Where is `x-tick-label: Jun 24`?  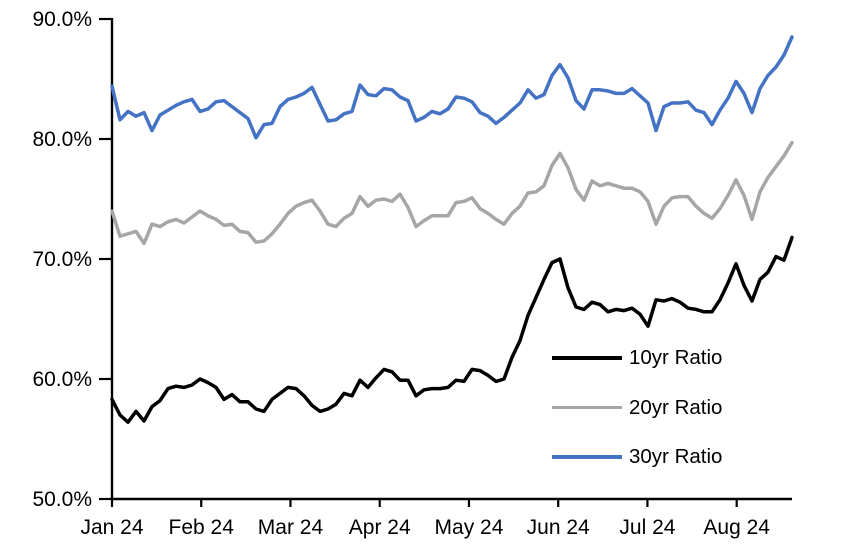 x-tick-label: Jun 24 is located at coordinates (558, 527).